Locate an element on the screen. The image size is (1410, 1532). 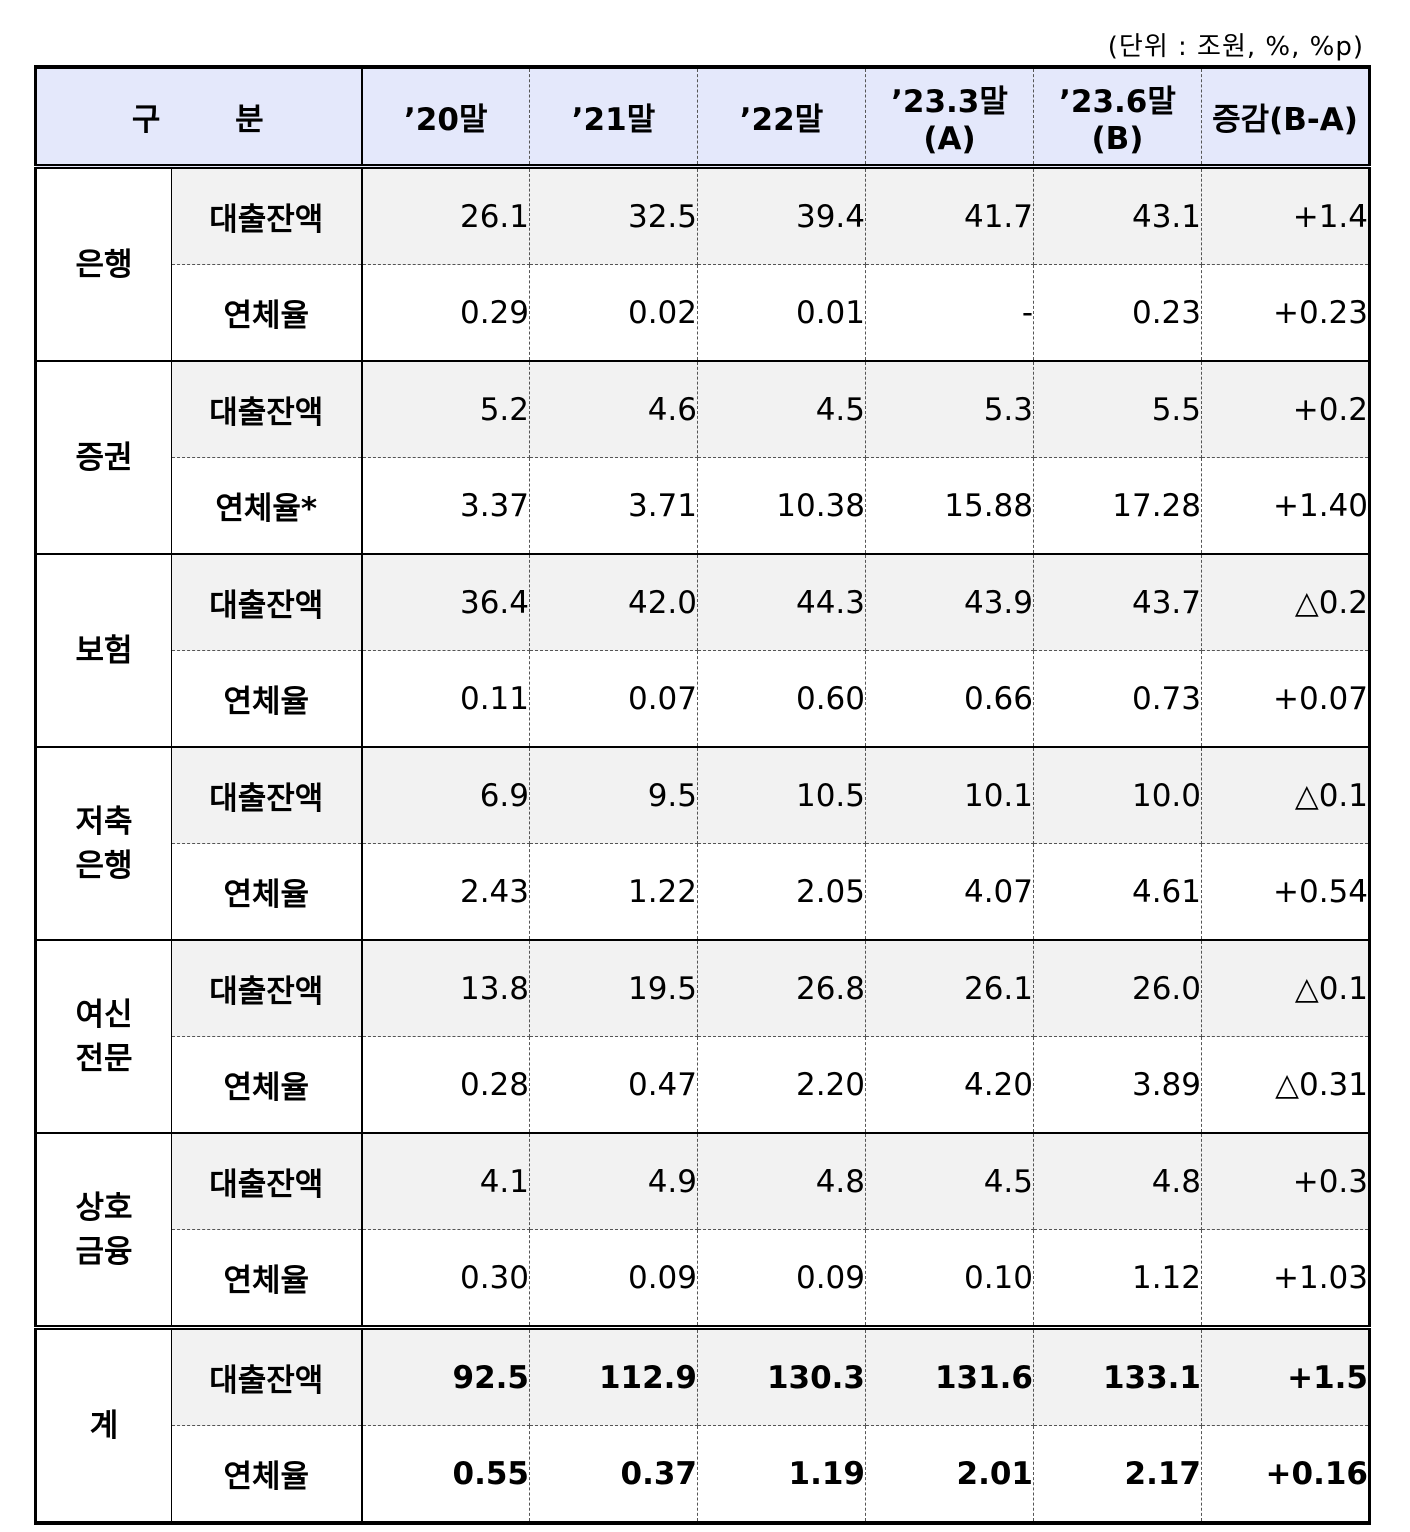
group-label: 여신 전문 is located at coordinates (103, 1037).